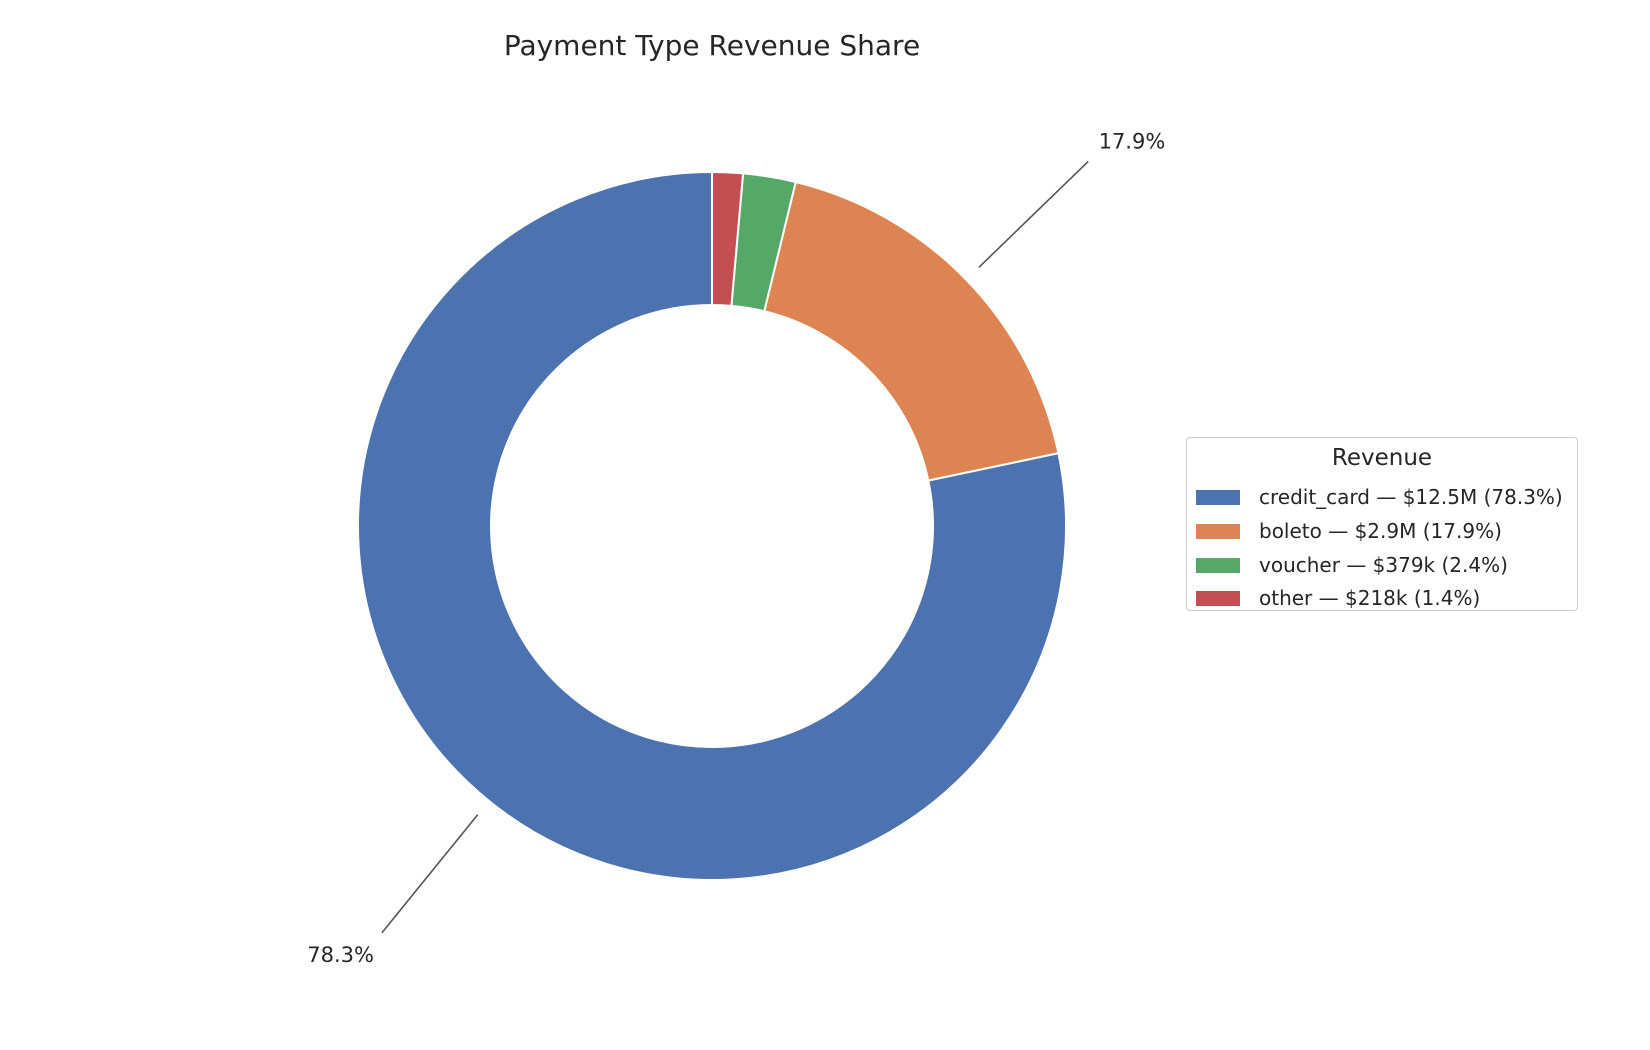 Image resolution: width=1650 pixels, height=1050 pixels. What do you see at coordinates (712, 45) in the screenshot?
I see `chart-title: Payment Type Revenue Share` at bounding box center [712, 45].